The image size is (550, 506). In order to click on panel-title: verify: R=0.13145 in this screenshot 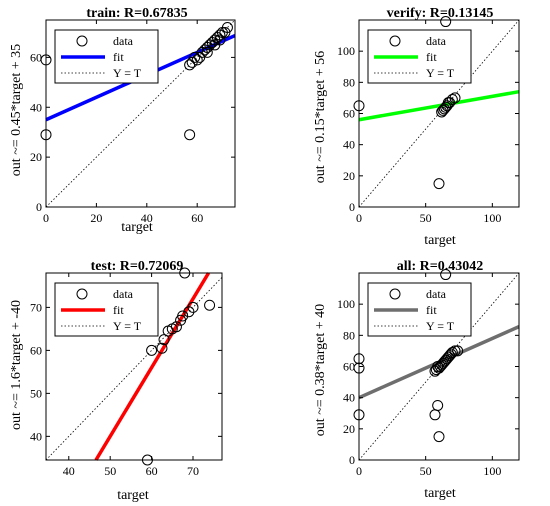, I will do `click(440, 13)`.